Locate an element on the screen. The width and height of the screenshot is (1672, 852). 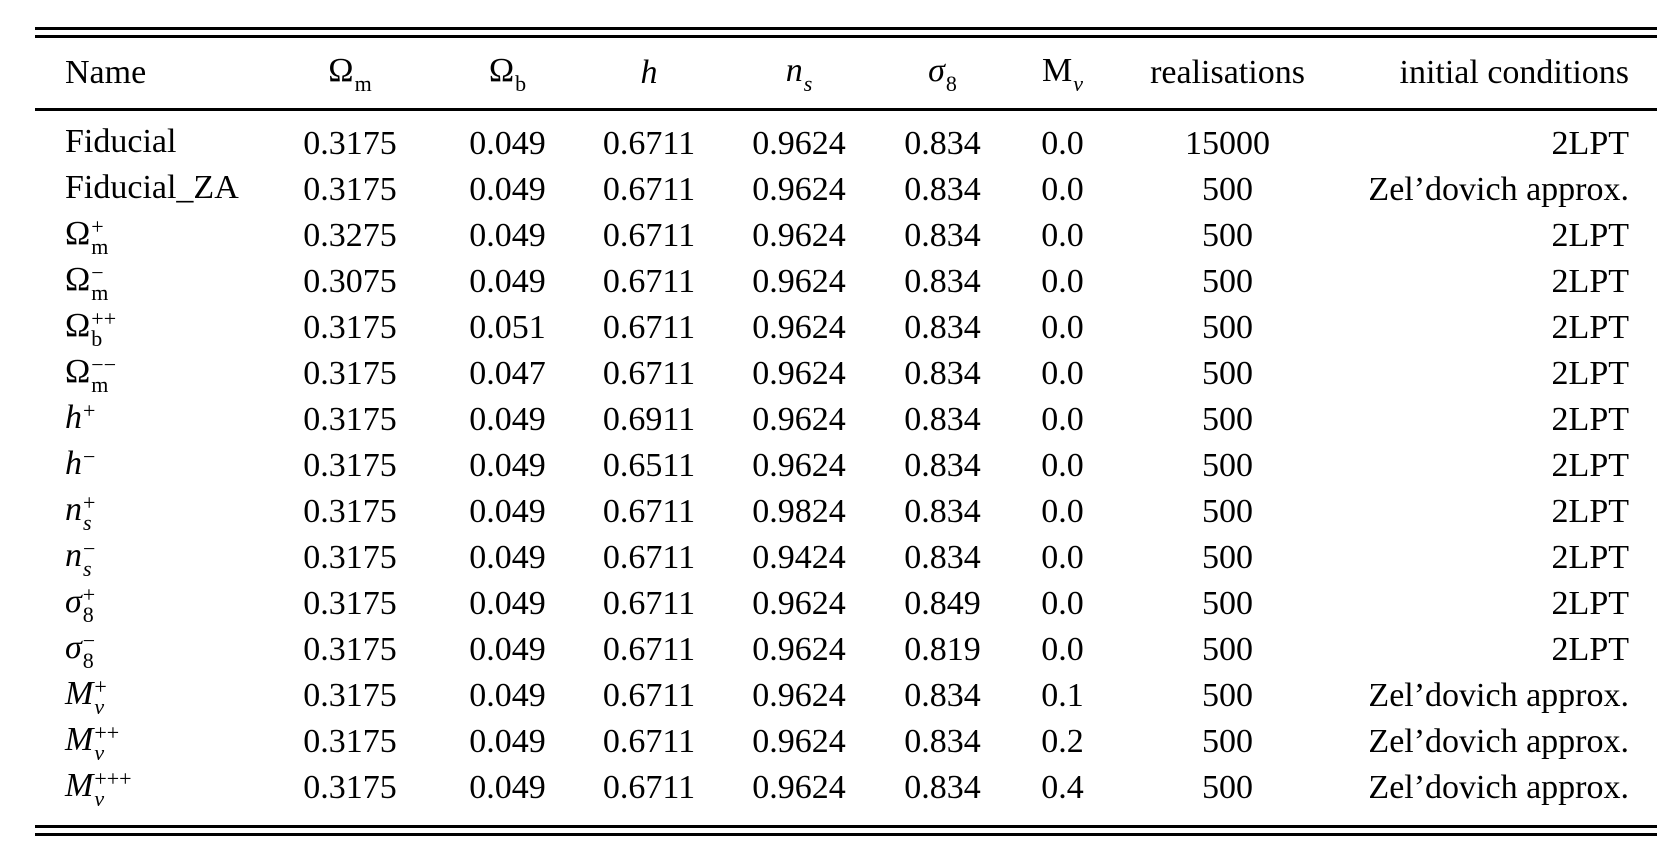
name-cell: Ω −− m is located at coordinates (91, 374).